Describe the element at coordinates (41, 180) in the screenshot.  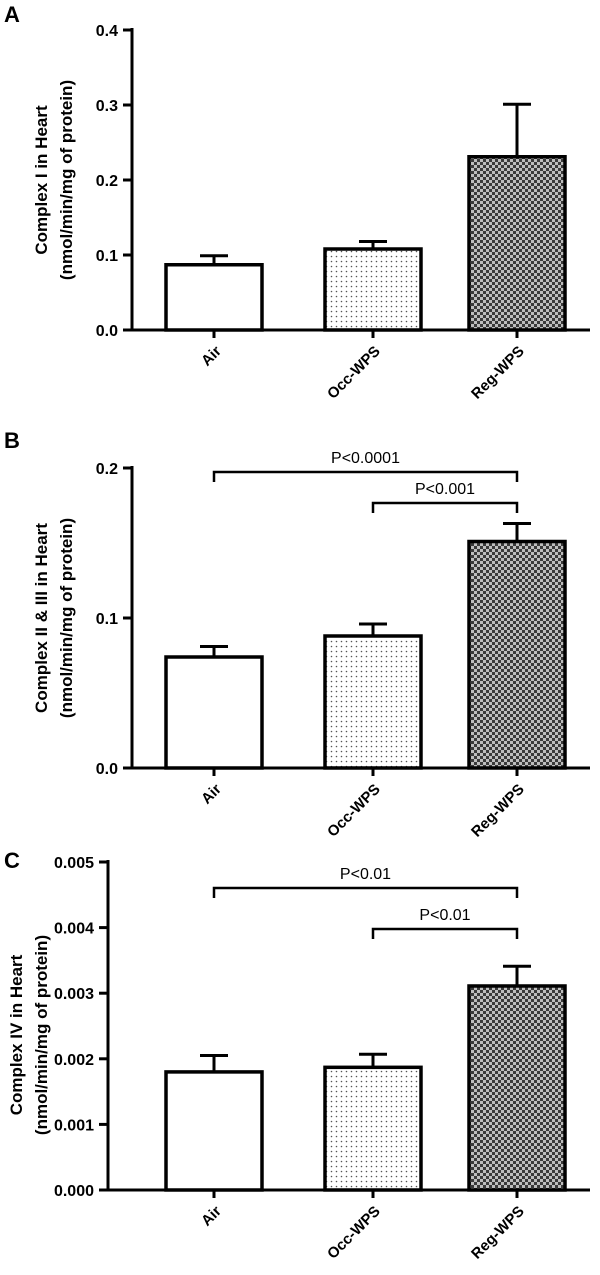
I see `y-axis-label-line1: Complex I in Heart` at that location.